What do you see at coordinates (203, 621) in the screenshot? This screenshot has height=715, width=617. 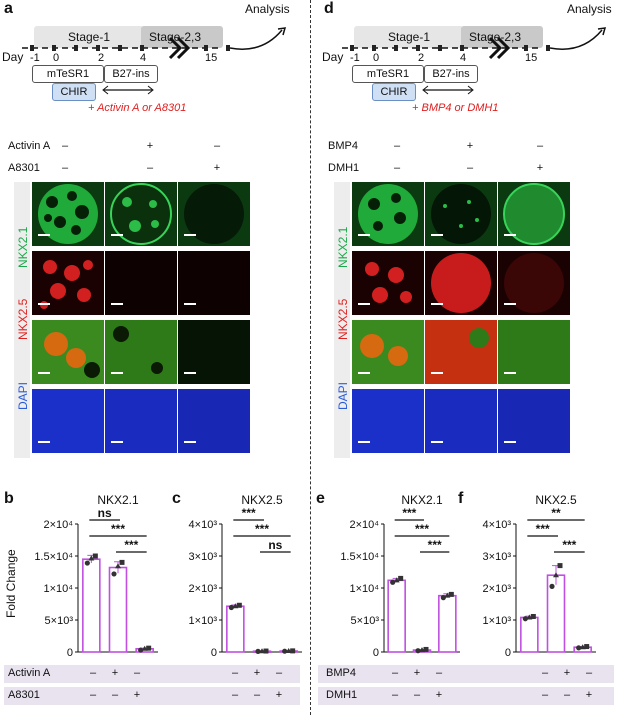 I see `y-tick-label: 1×10³` at bounding box center [203, 621].